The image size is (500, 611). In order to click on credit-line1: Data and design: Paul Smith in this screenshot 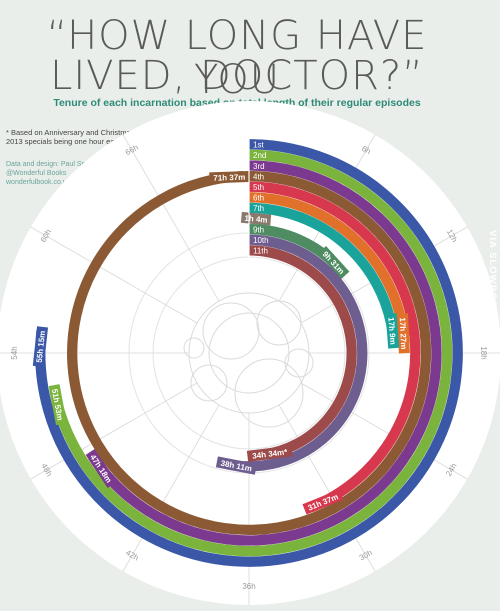, I will do `click(50, 164)`.